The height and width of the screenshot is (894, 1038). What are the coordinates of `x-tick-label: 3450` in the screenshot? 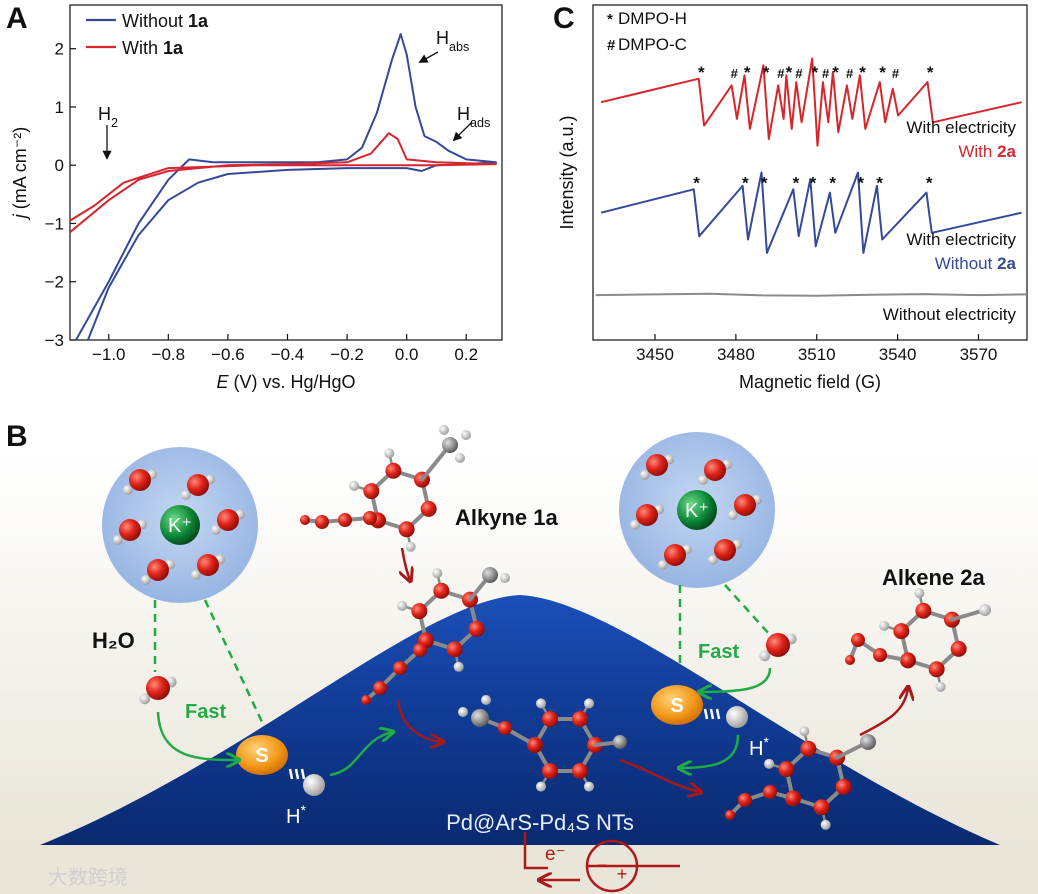 It's located at (655, 354).